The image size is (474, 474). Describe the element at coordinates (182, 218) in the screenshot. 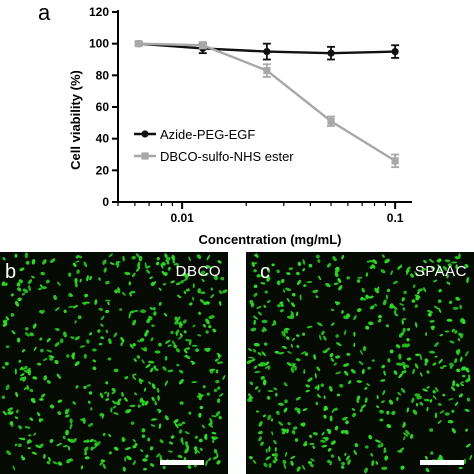

I see `x-tick-label: 0.01` at that location.